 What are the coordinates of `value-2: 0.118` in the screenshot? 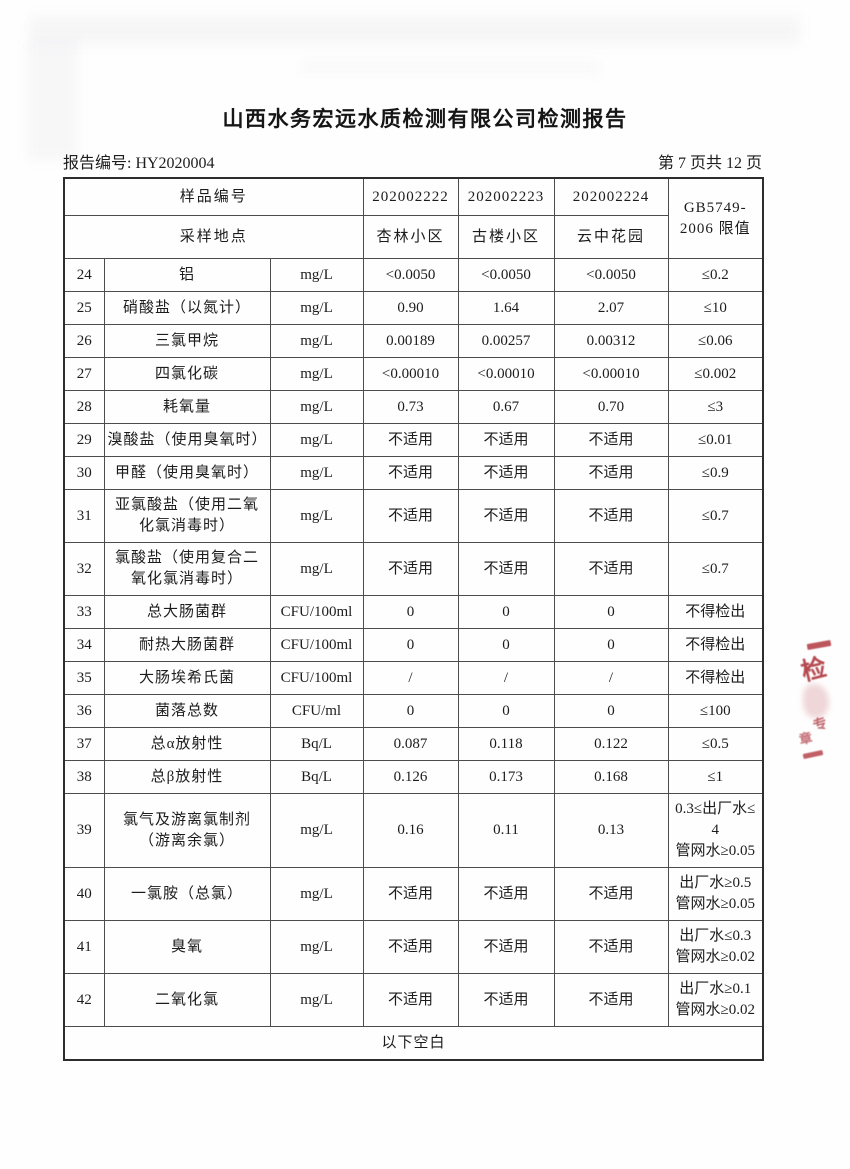 It's located at (506, 744).